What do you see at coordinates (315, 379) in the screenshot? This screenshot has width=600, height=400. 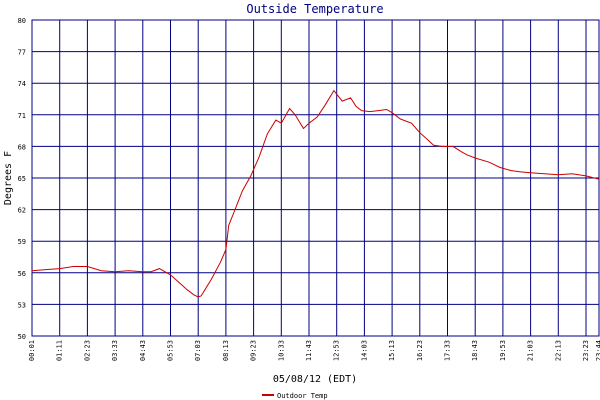 I see `x-axis-label: 05/08/12 (EDT)` at bounding box center [315, 379].